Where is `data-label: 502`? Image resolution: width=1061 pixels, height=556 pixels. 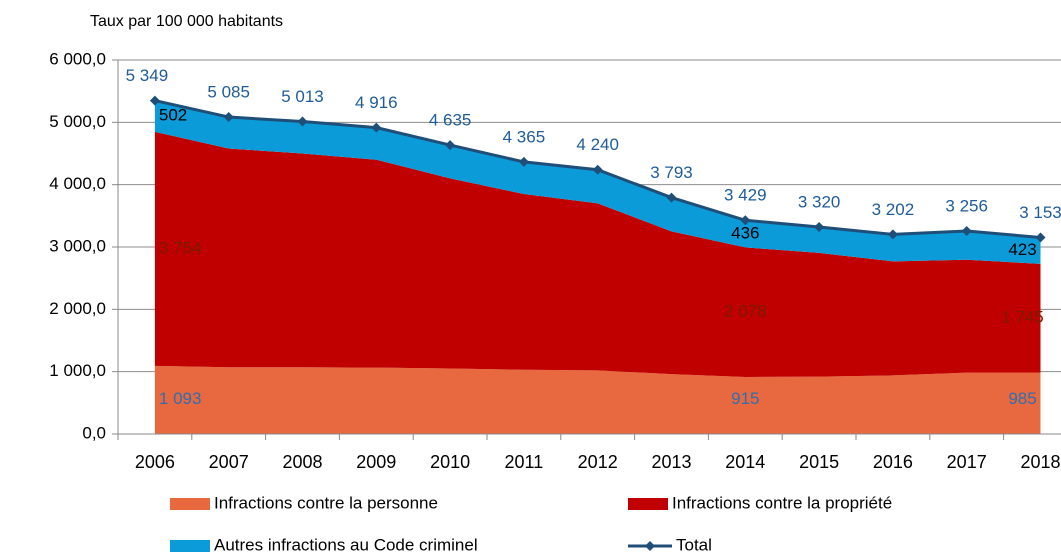
data-label: 502 is located at coordinates (173, 115).